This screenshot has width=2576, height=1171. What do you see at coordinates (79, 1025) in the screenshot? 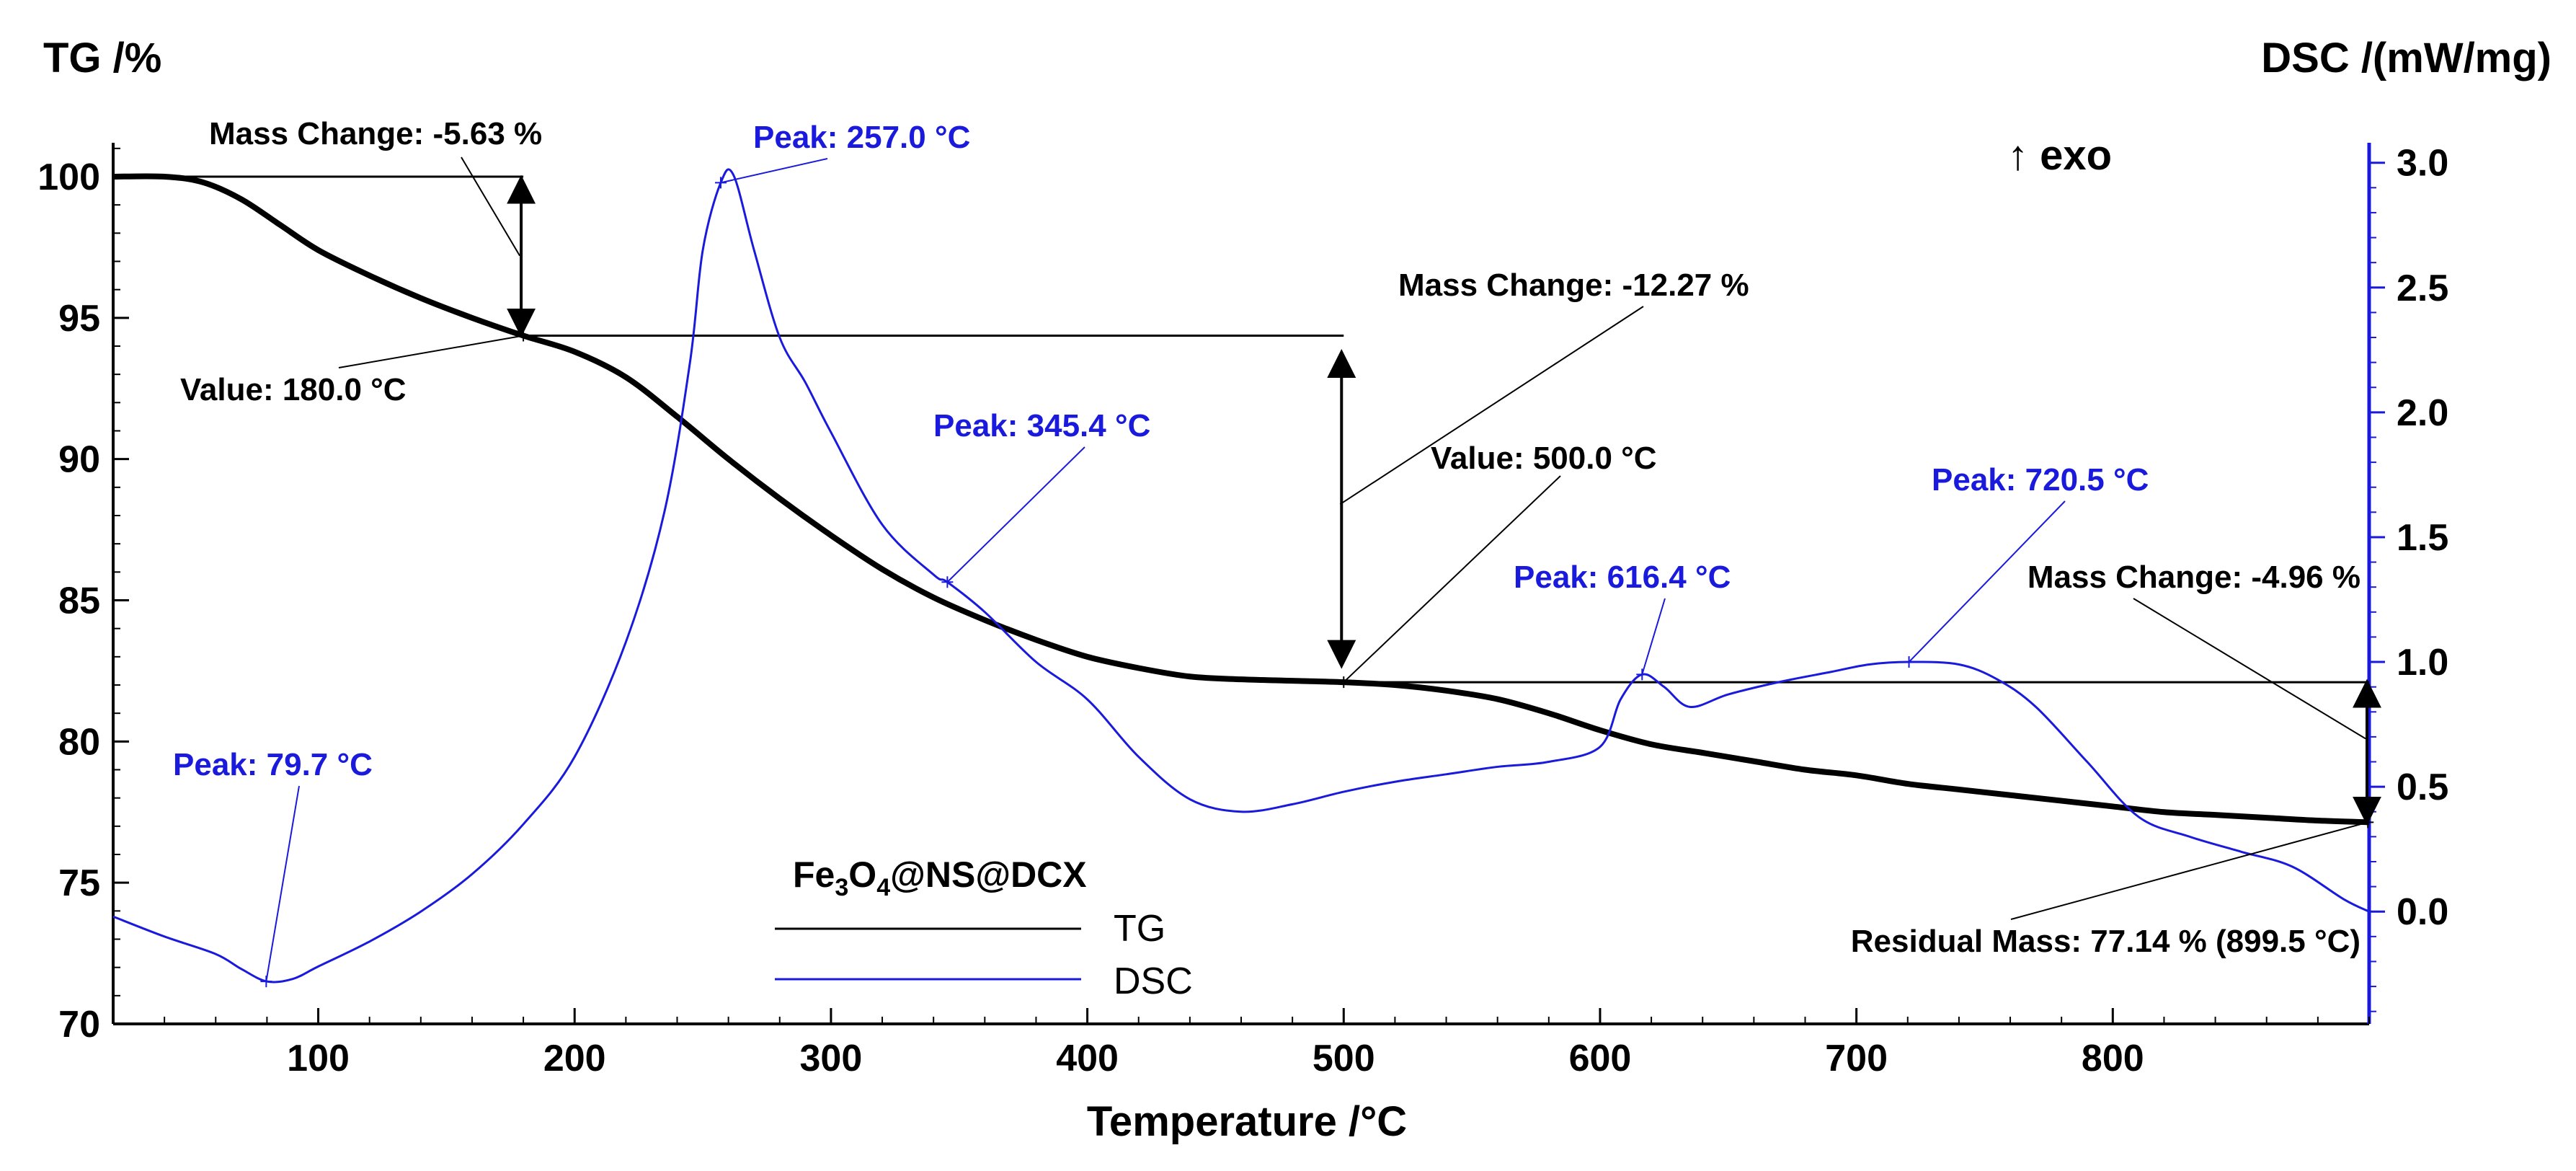
I see `y-left-tick-label: 70` at bounding box center [79, 1025].